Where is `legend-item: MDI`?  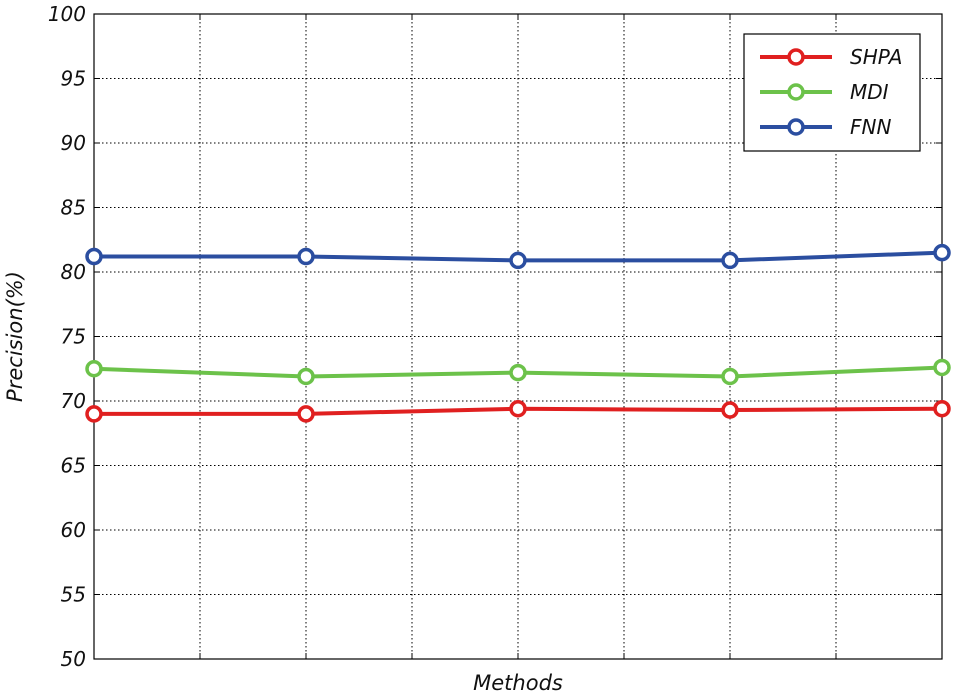 legend-item: MDI is located at coordinates (824, 92).